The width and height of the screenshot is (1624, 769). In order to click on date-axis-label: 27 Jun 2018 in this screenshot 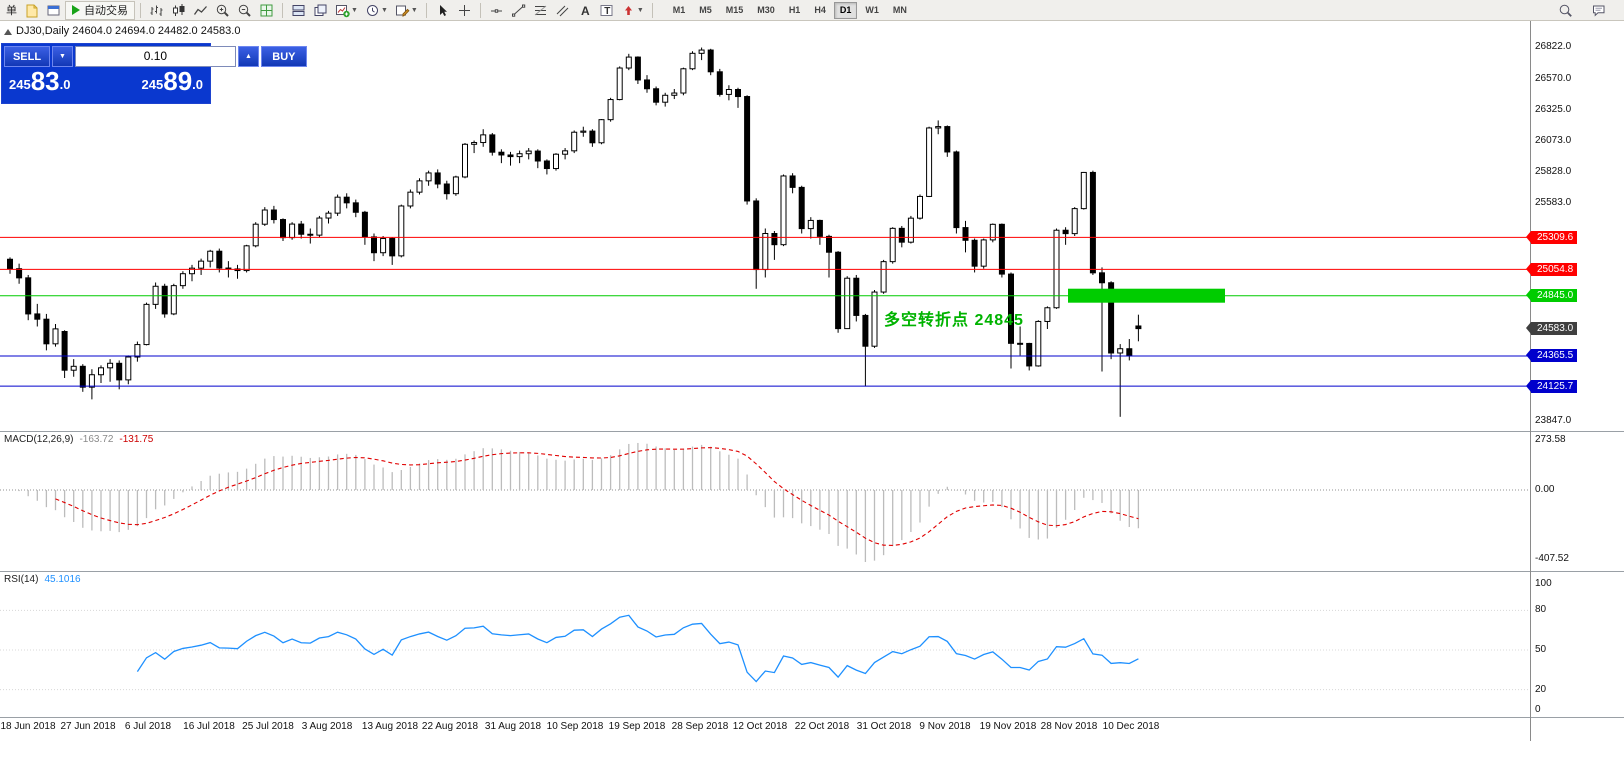, I will do `click(88, 726)`.